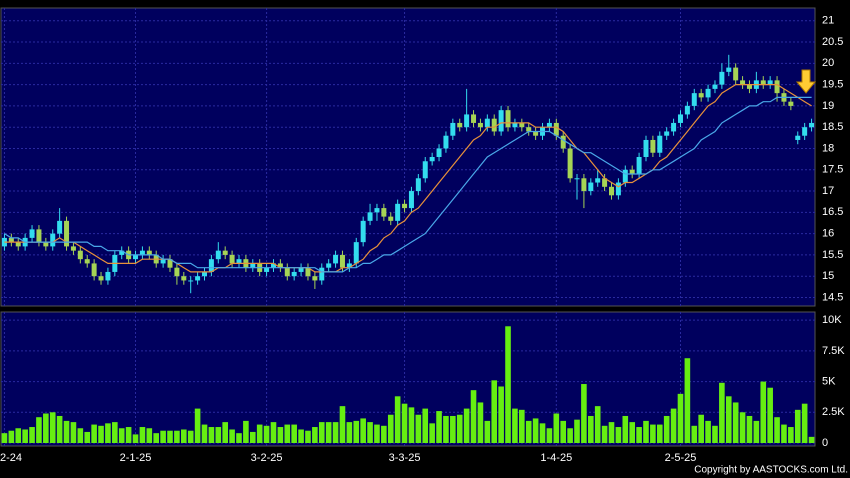 The height and width of the screenshot is (478, 850). What do you see at coordinates (828, 234) in the screenshot?
I see `y-tick-label: 16` at bounding box center [828, 234].